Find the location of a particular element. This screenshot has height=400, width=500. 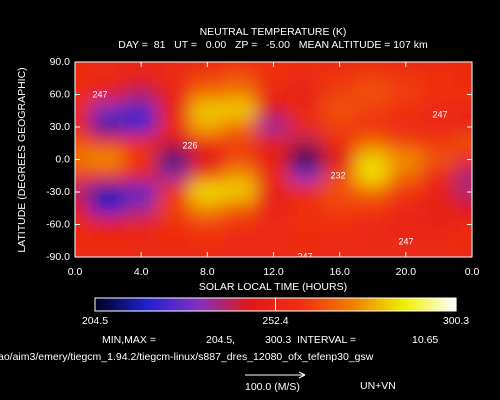

interval-value: 10.65 is located at coordinates (425, 340).